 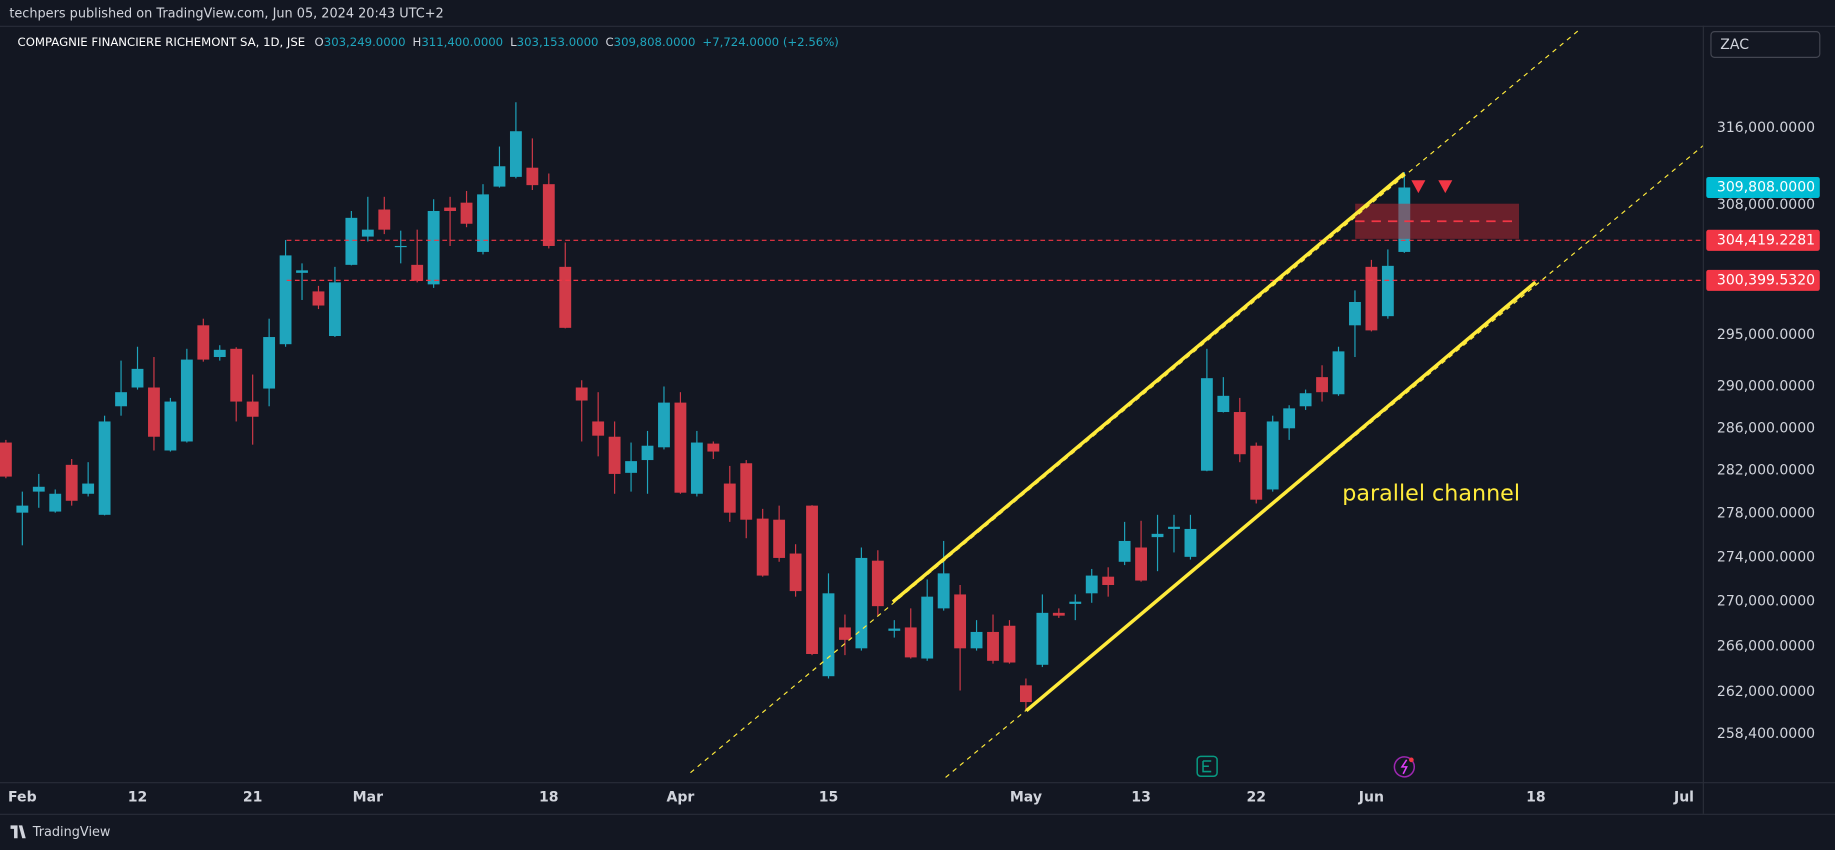 What do you see at coordinates (681, 797) in the screenshot?
I see `x-tick-label: Apr` at bounding box center [681, 797].